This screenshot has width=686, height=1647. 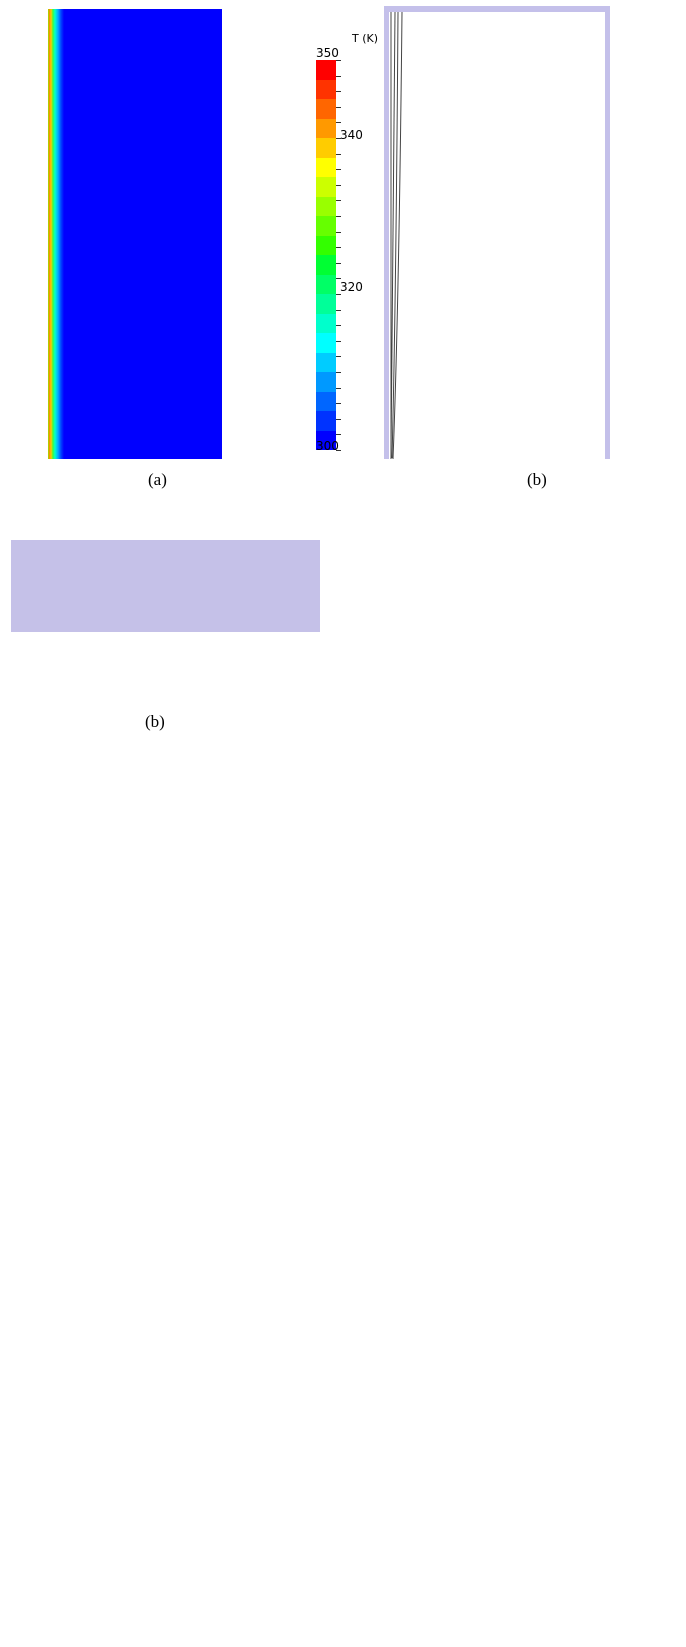 I want to click on colorbar-a, so click(x=326, y=255).